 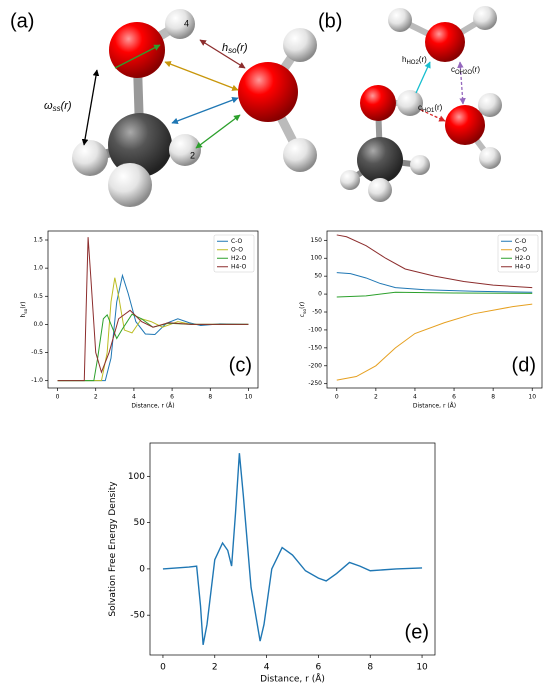 I want to click on y-tick-label: 0.0, so click(x=38, y=324).